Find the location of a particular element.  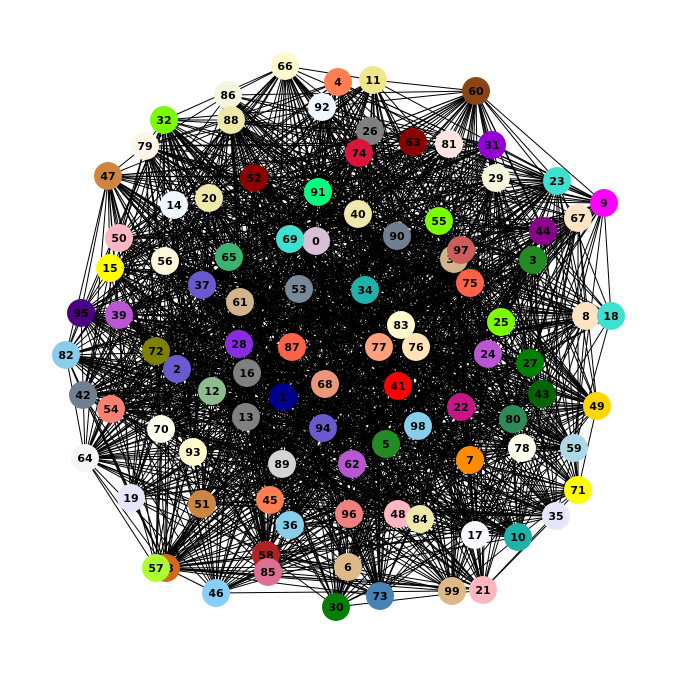

node-81: 81 is located at coordinates (449, 144).